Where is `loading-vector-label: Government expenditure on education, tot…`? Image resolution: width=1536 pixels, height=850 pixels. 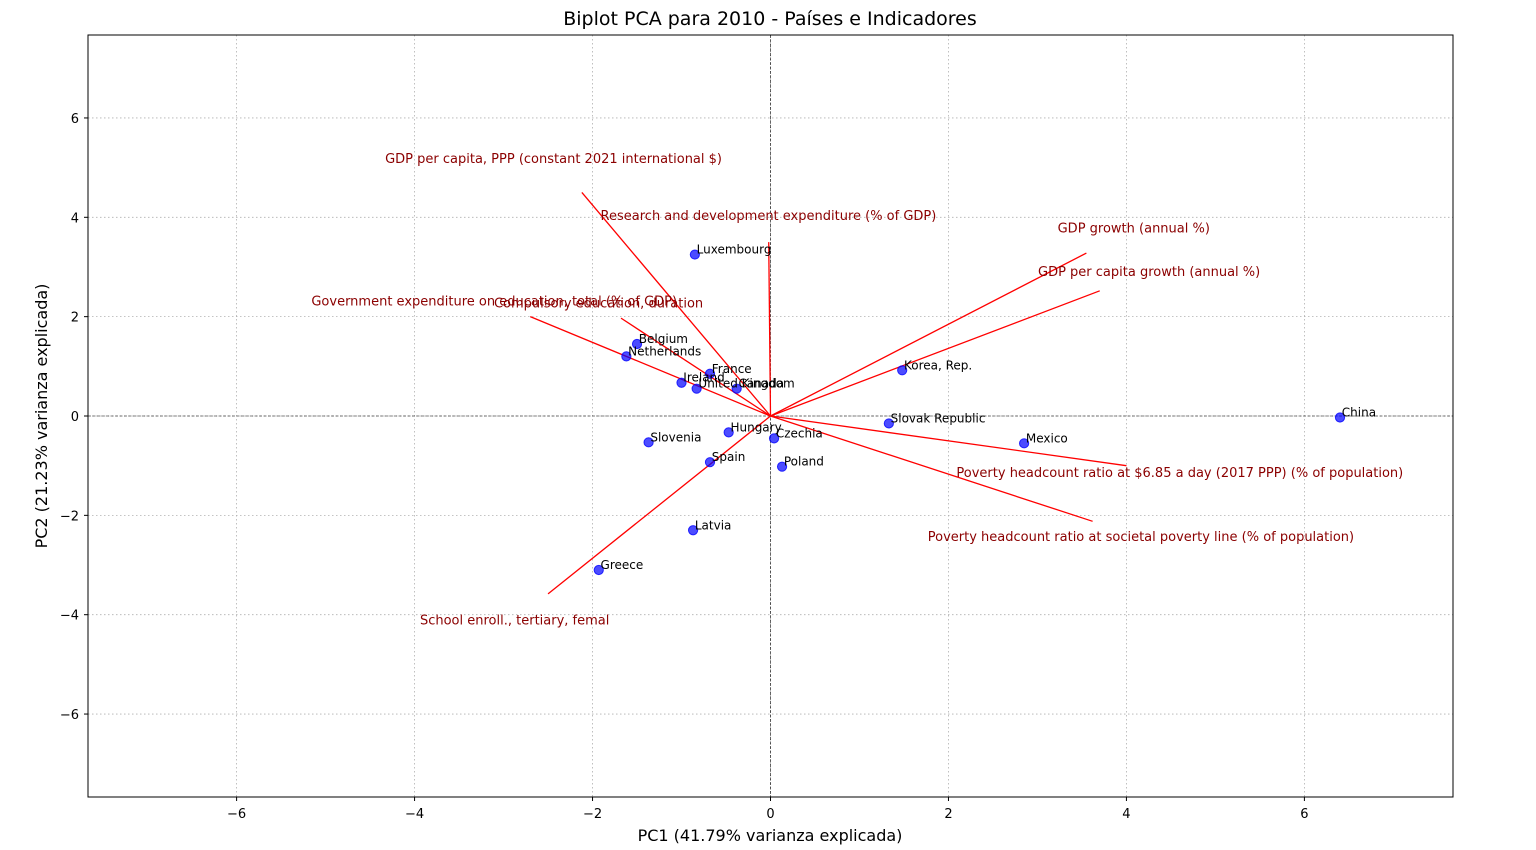 loading-vector-label: Government expenditure on education, tot… is located at coordinates (494, 302).